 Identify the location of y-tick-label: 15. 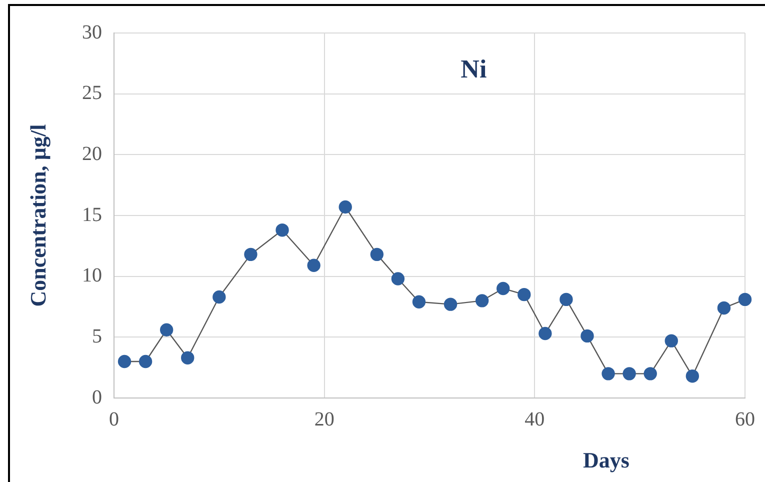
(92, 215).